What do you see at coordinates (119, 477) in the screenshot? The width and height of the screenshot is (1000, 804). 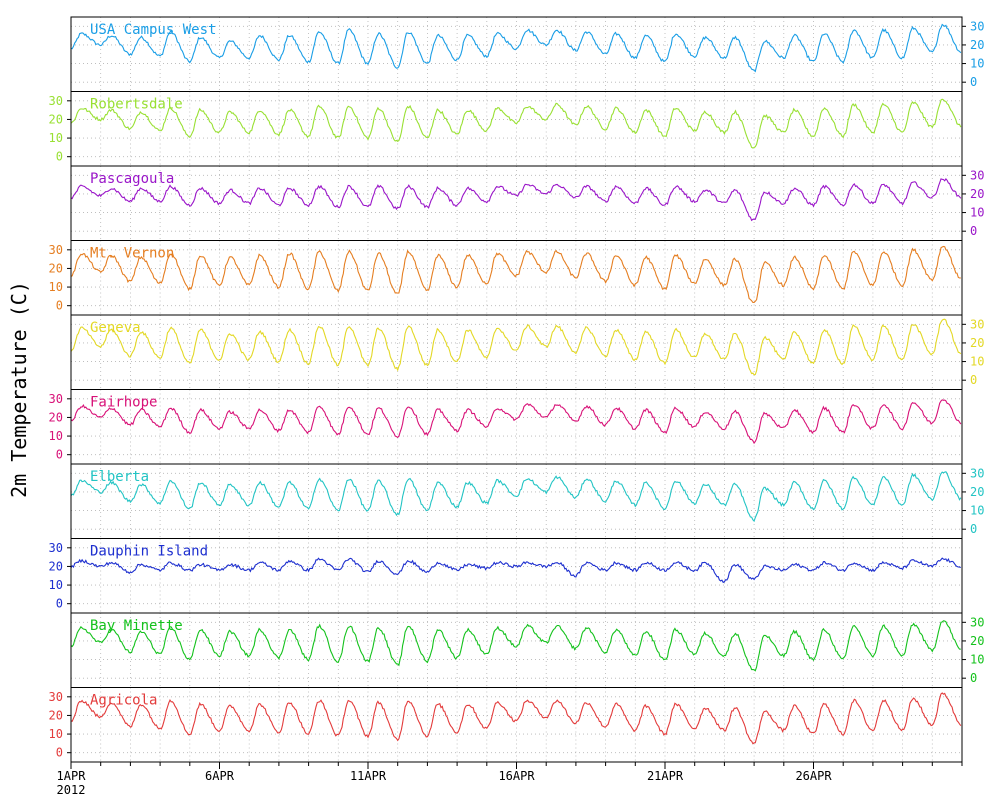 I see `series-label: Elberta` at bounding box center [119, 477].